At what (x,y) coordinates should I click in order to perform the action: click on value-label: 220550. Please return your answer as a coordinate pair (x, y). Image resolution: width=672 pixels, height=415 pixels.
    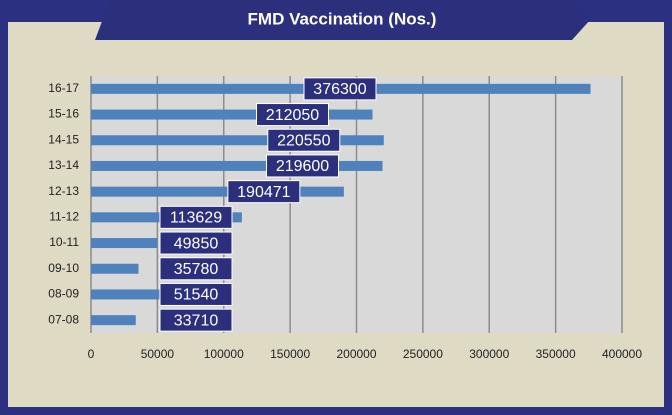
    Looking at the image, I should click on (303, 140).